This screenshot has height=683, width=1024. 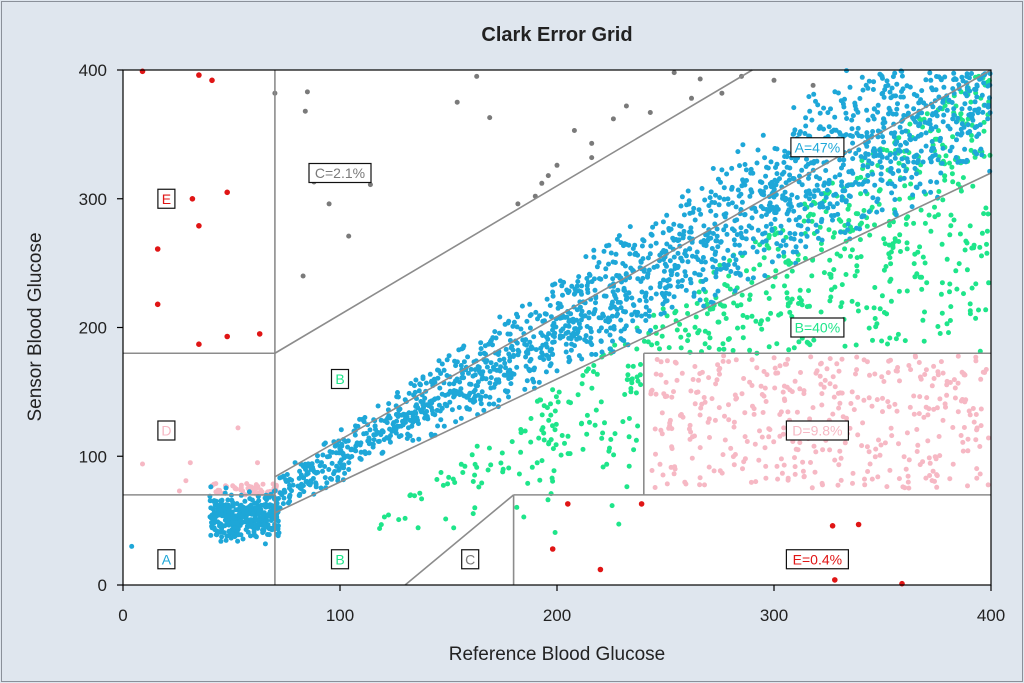 I want to click on y-tick-label: 0, so click(x=102, y=585).